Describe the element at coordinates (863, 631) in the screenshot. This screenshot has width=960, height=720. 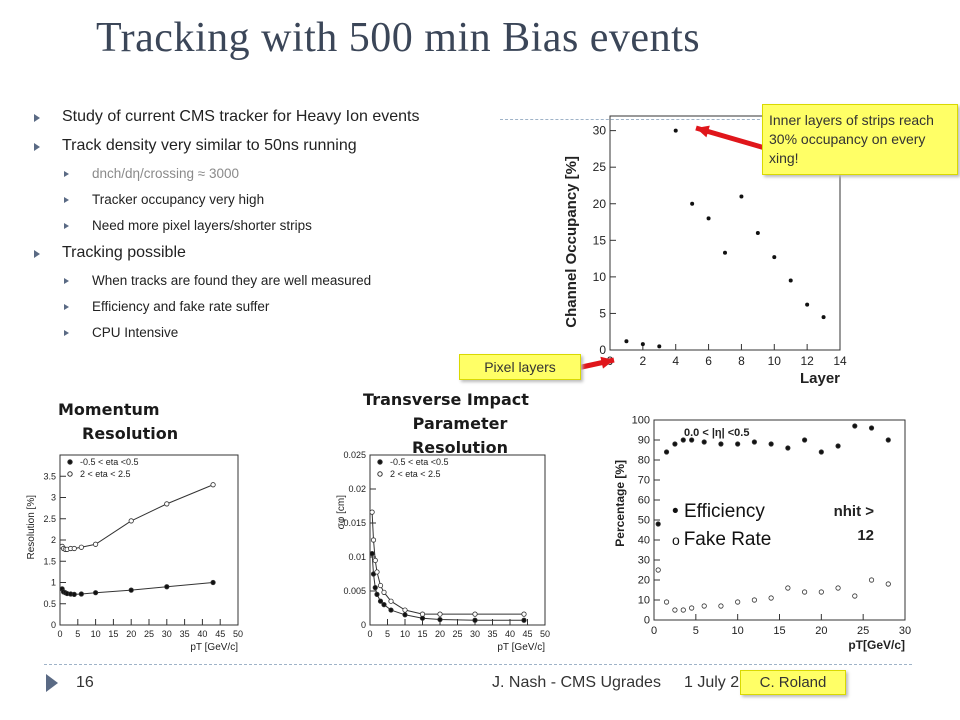
I see `efficiency-x-tick-label: 25` at that location.